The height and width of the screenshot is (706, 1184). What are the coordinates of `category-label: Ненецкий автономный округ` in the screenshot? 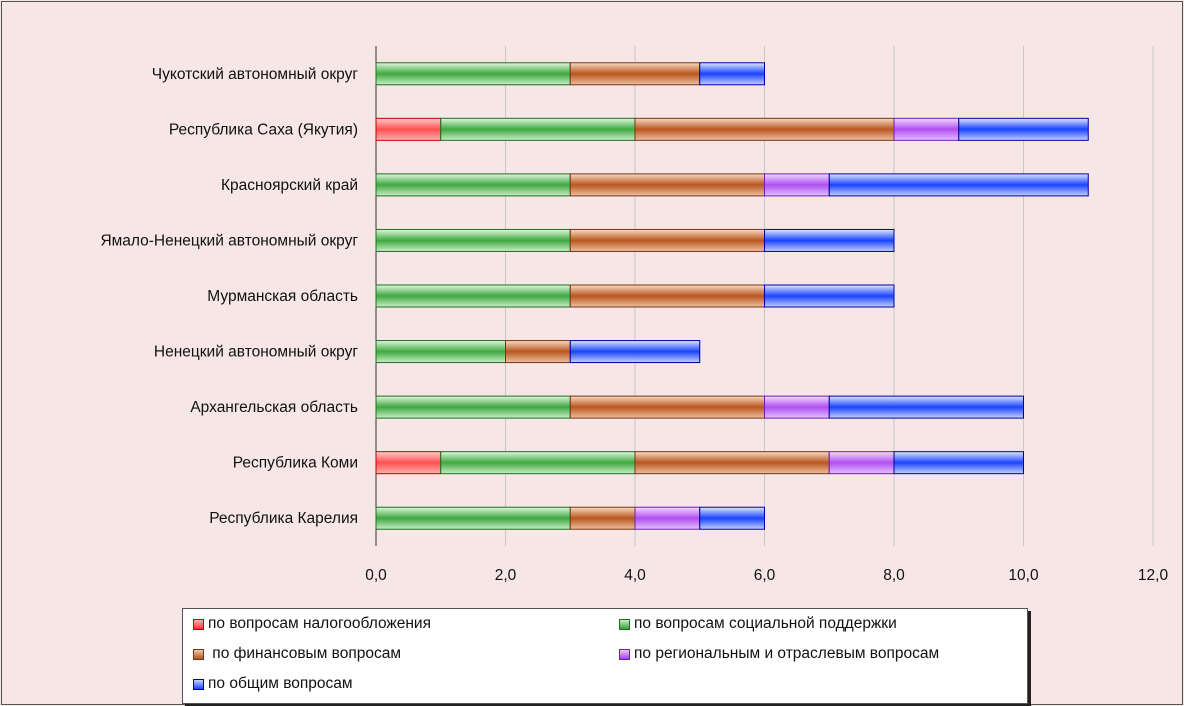 It's located at (256, 352).